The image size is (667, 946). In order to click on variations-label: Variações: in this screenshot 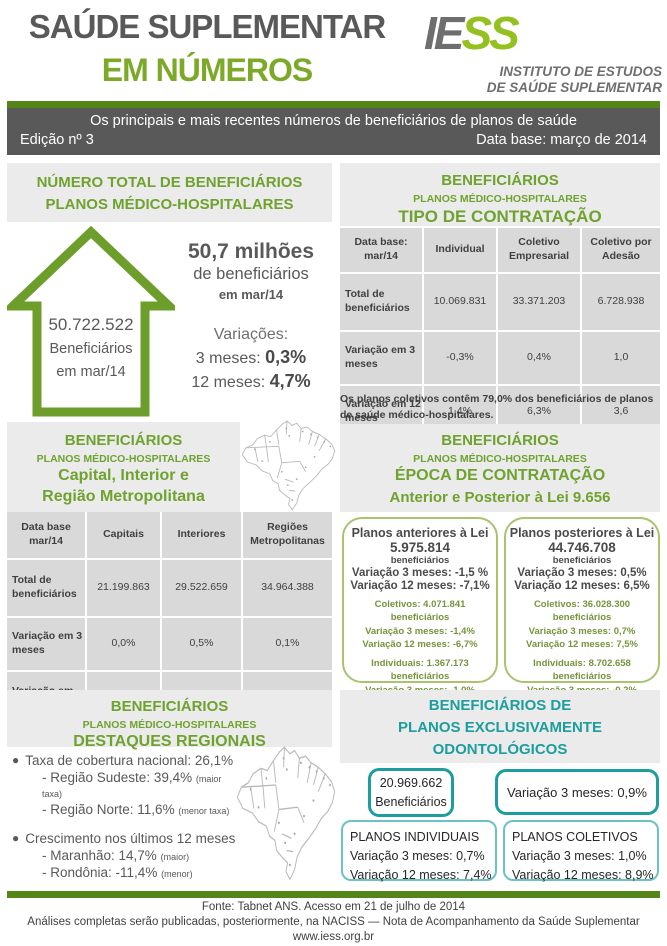, I will do `click(251, 334)`.